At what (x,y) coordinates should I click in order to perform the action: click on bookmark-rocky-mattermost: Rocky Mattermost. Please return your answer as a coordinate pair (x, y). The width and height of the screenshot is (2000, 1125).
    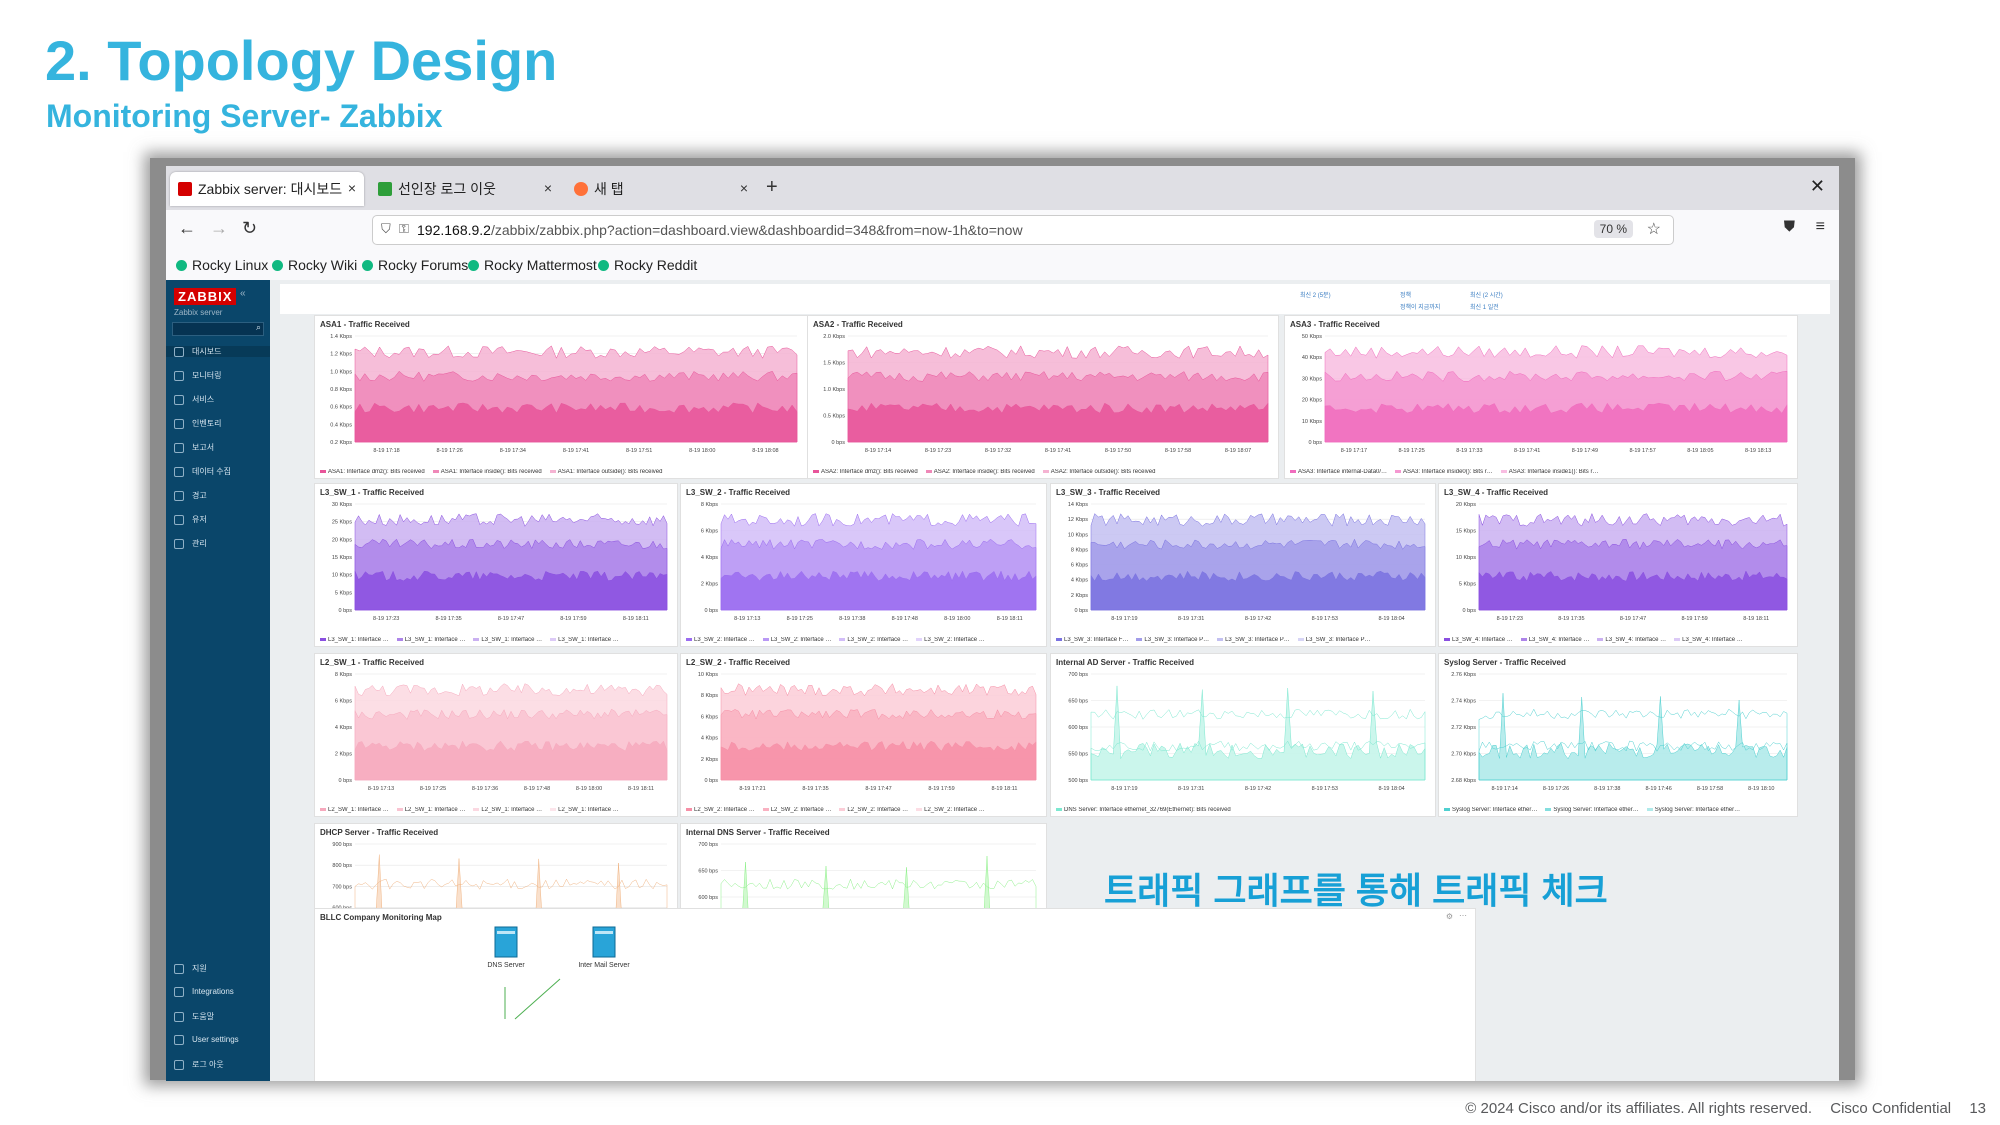
    Looking at the image, I should click on (532, 265).